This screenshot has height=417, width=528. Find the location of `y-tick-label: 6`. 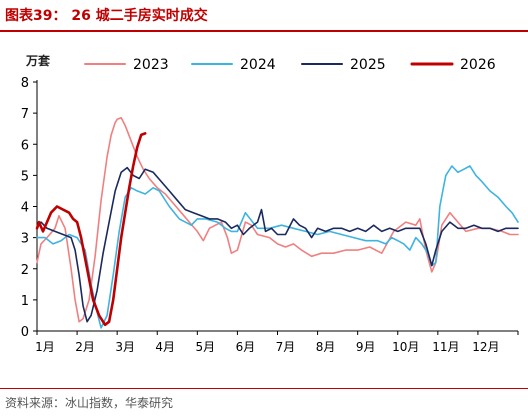

y-tick-label: 6 is located at coordinates (25, 145).